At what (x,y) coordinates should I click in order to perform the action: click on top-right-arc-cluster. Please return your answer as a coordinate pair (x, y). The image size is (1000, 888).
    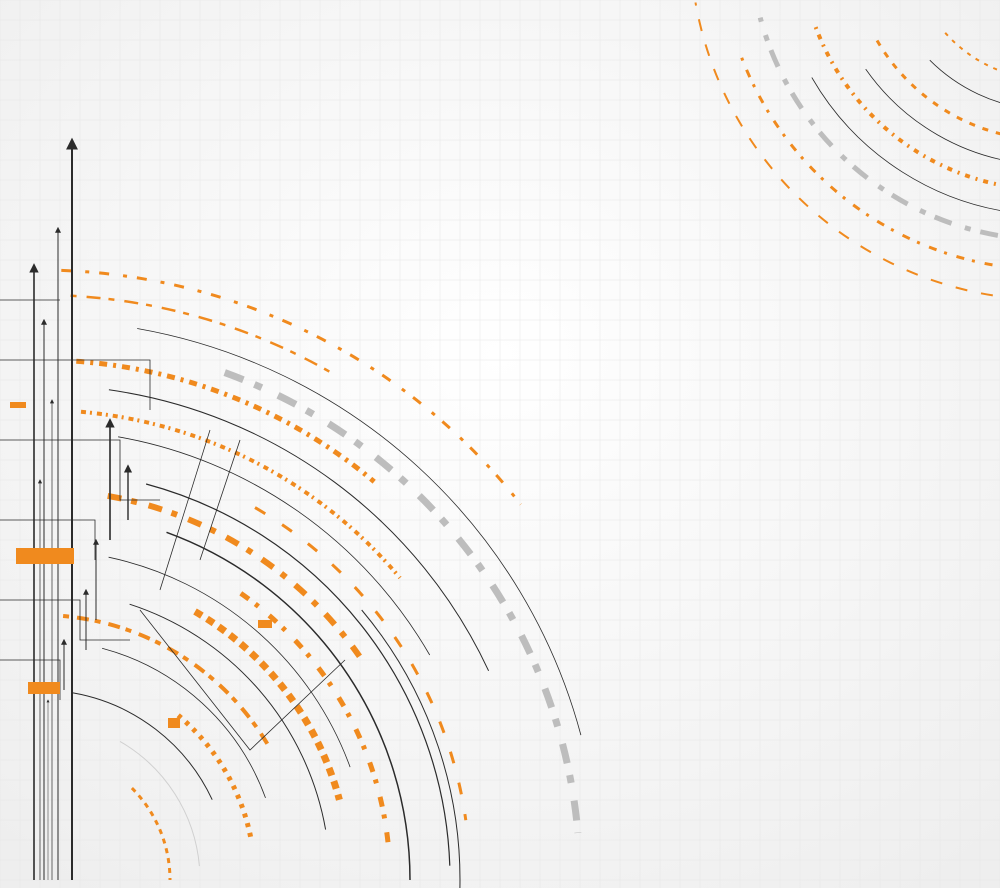
    Looking at the image, I should click on (847, 150).